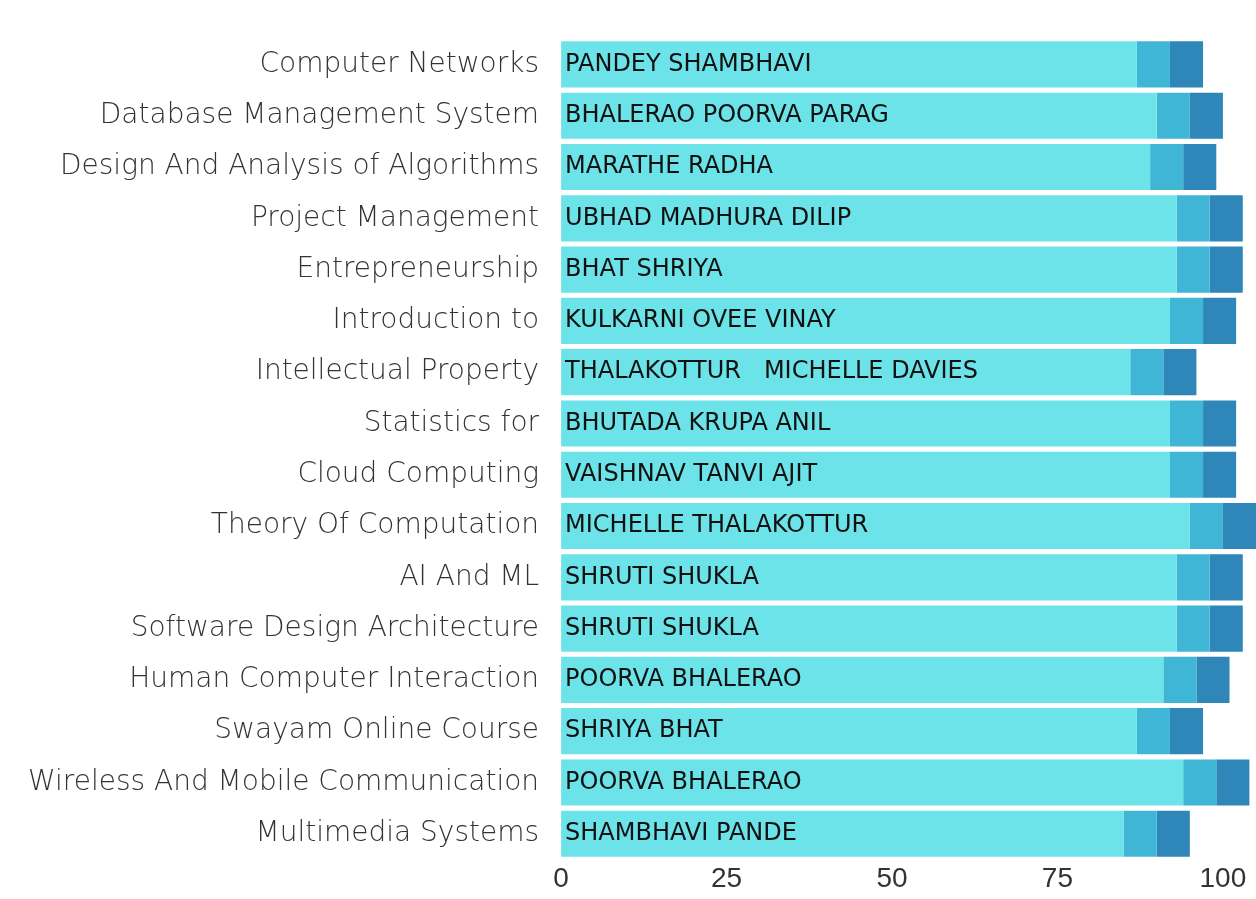 The height and width of the screenshot is (899, 1256). What do you see at coordinates (561, 877) in the screenshot?
I see `x-tick-label: 0` at bounding box center [561, 877].